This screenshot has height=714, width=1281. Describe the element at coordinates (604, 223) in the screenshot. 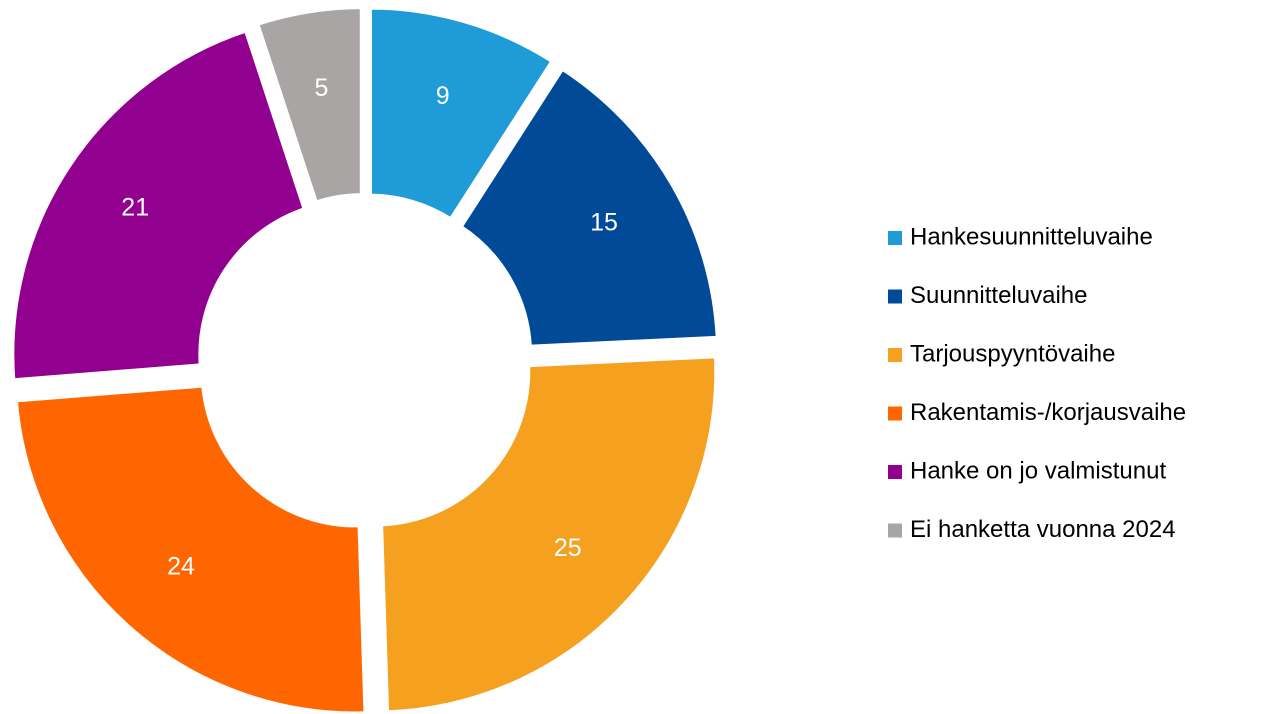

I see `data-label: 15` at that location.